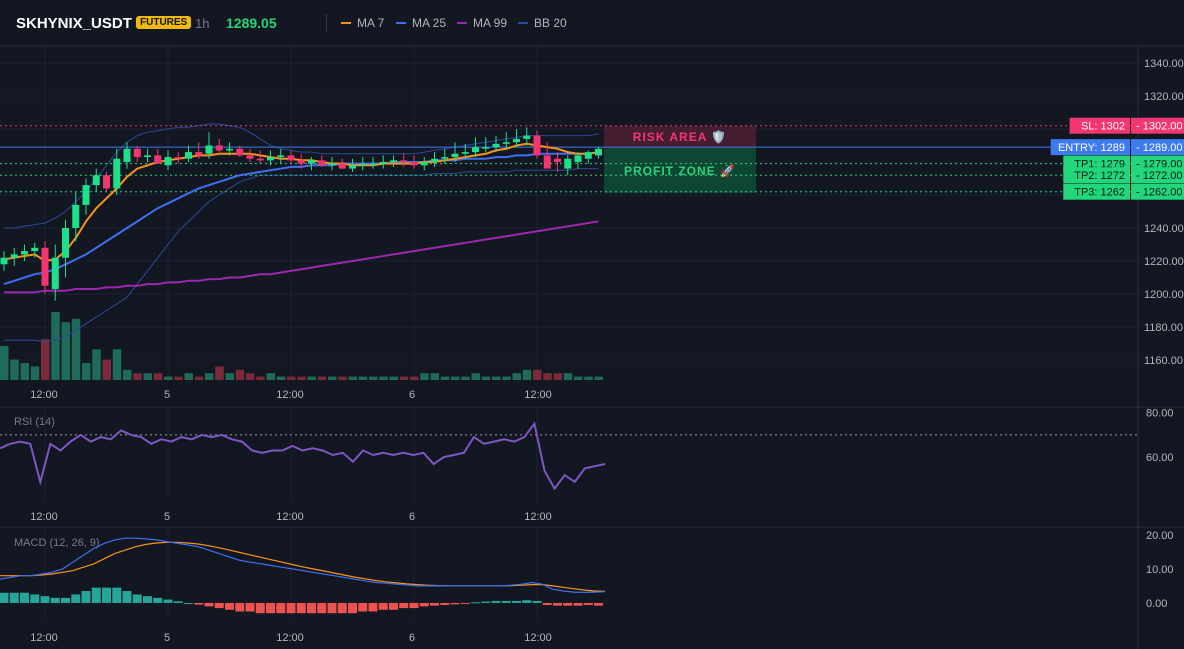 Image resolution: width=1184 pixels, height=649 pixels. Describe the element at coordinates (346, 23) in the screenshot. I see `legend-ma7-swatch` at that location.